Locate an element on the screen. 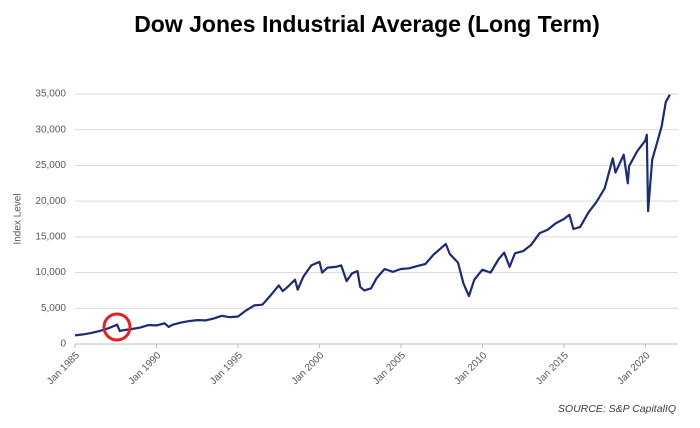 This screenshot has height=428, width=700. y-tick-label: 35,000 is located at coordinates (50, 94).